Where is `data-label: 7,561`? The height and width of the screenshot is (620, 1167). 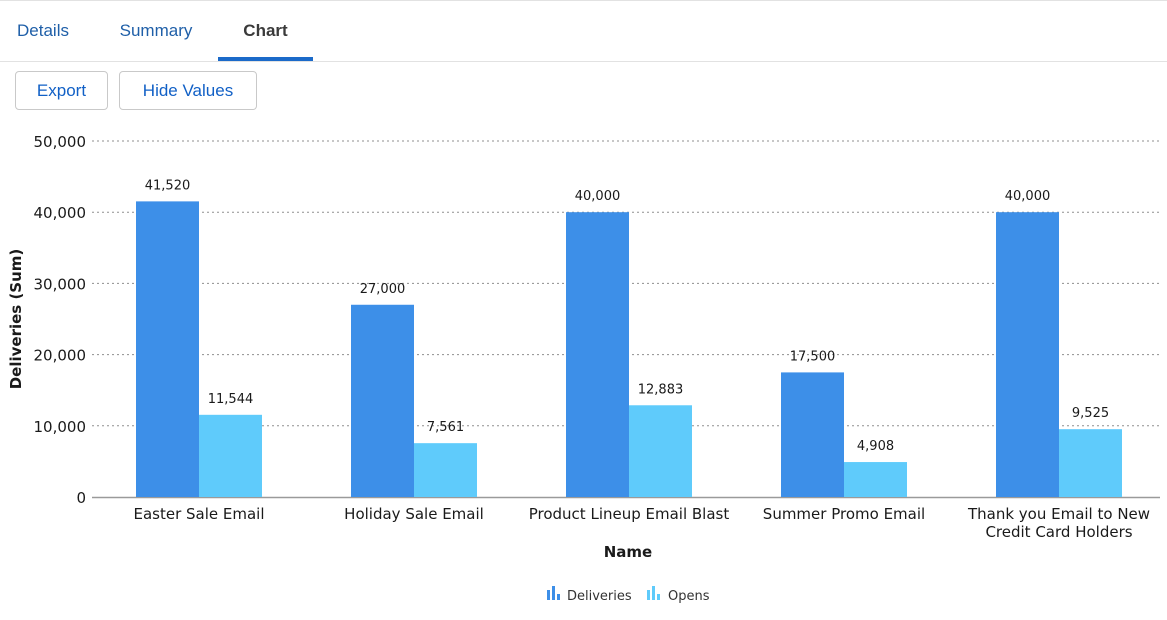
data-label: 7,561 is located at coordinates (445, 427).